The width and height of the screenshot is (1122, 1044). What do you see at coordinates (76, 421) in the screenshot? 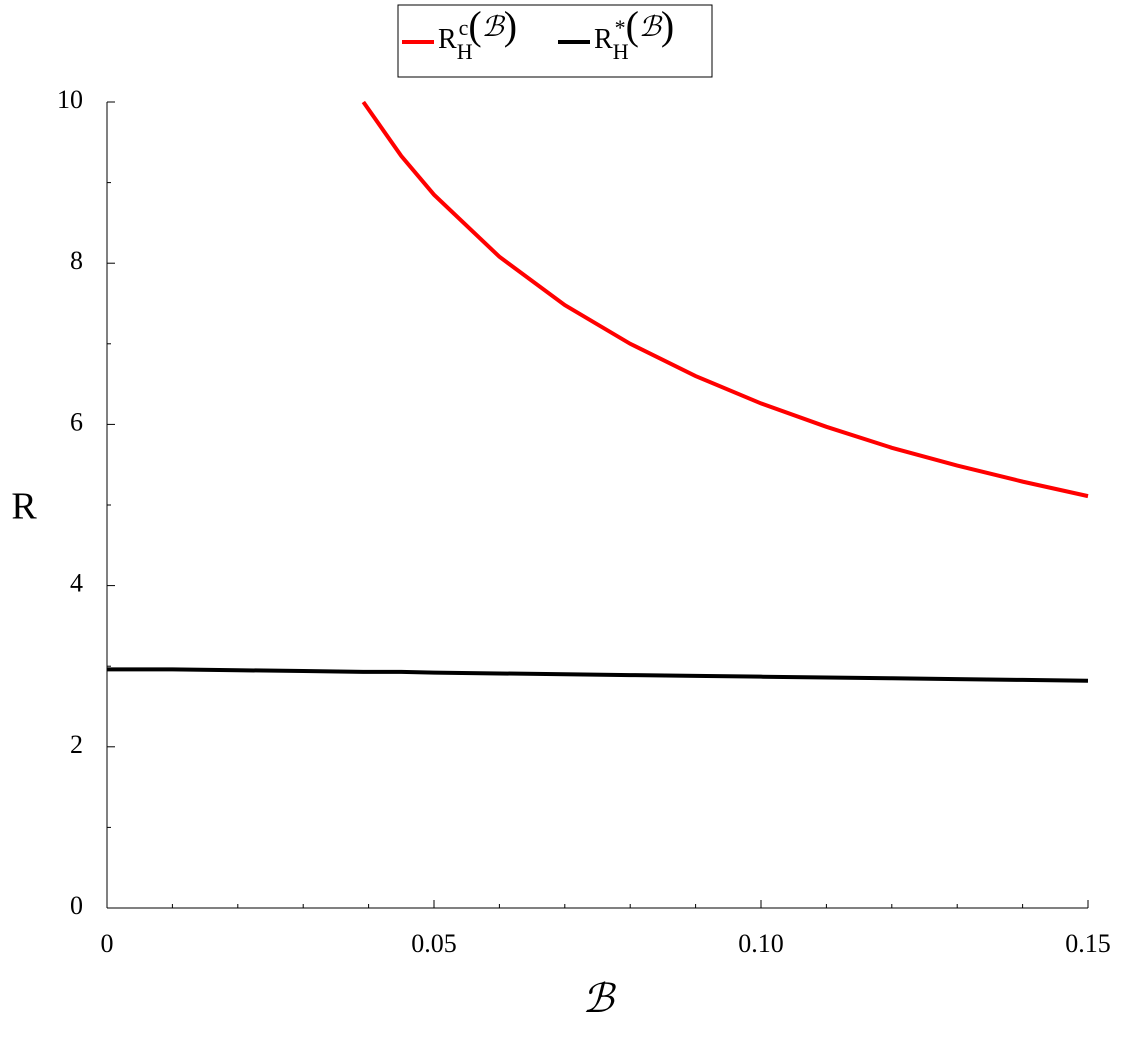
I see `y-tick-label: 6` at bounding box center [76, 421].